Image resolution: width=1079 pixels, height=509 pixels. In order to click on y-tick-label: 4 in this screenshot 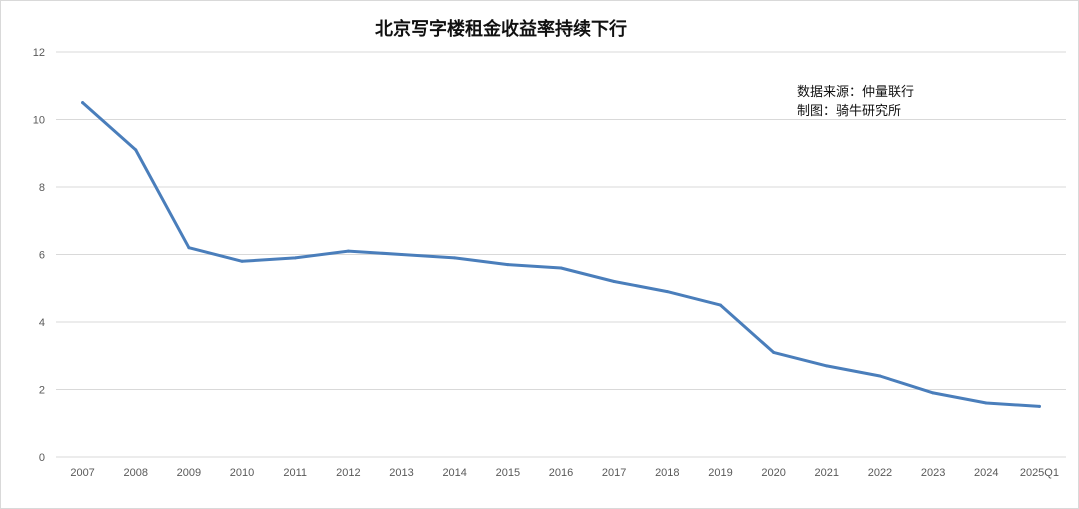, I will do `click(42, 323)`.